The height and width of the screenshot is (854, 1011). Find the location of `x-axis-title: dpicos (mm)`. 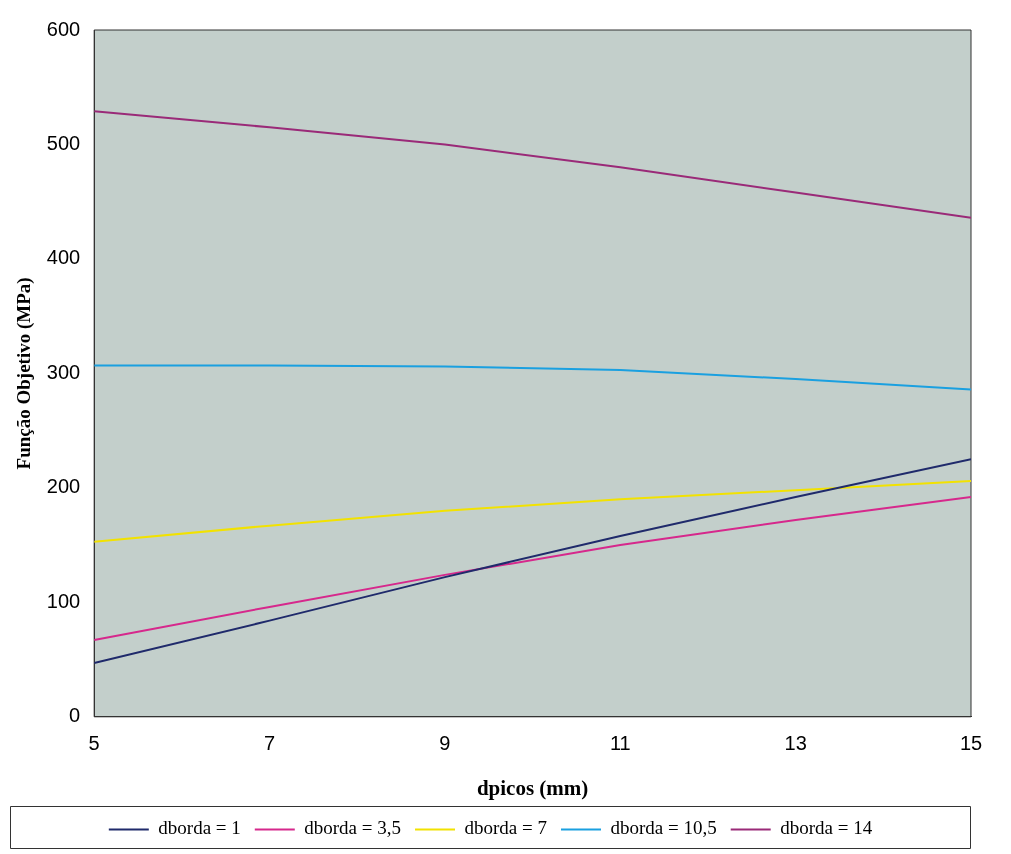

x-axis-title: dpicos (mm) is located at coordinates (532, 787).